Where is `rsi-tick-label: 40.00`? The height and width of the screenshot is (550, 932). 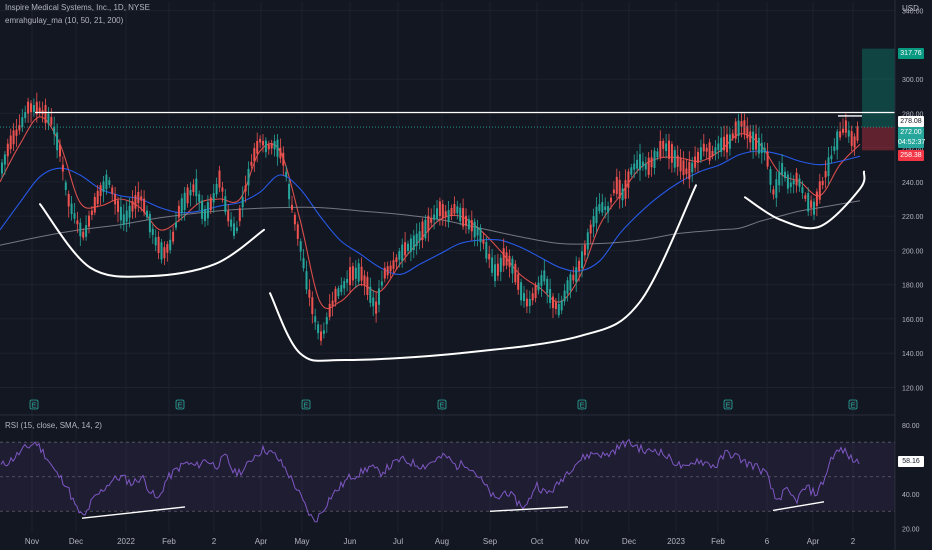 rsi-tick-label: 40.00 is located at coordinates (911, 495).